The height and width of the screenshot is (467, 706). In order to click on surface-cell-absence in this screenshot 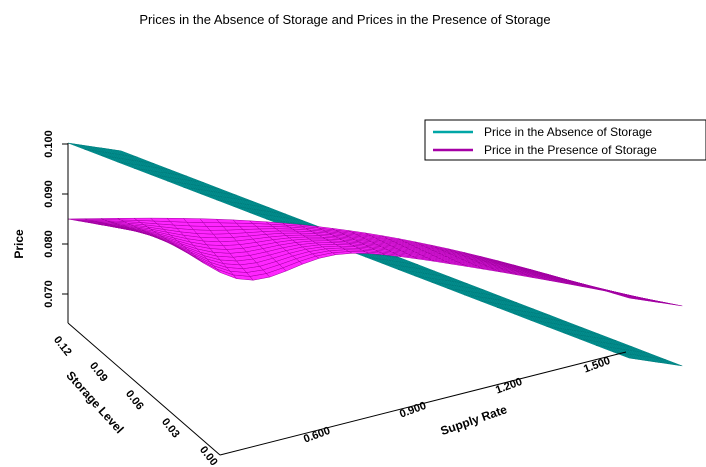, I will do `click(622, 355)`.